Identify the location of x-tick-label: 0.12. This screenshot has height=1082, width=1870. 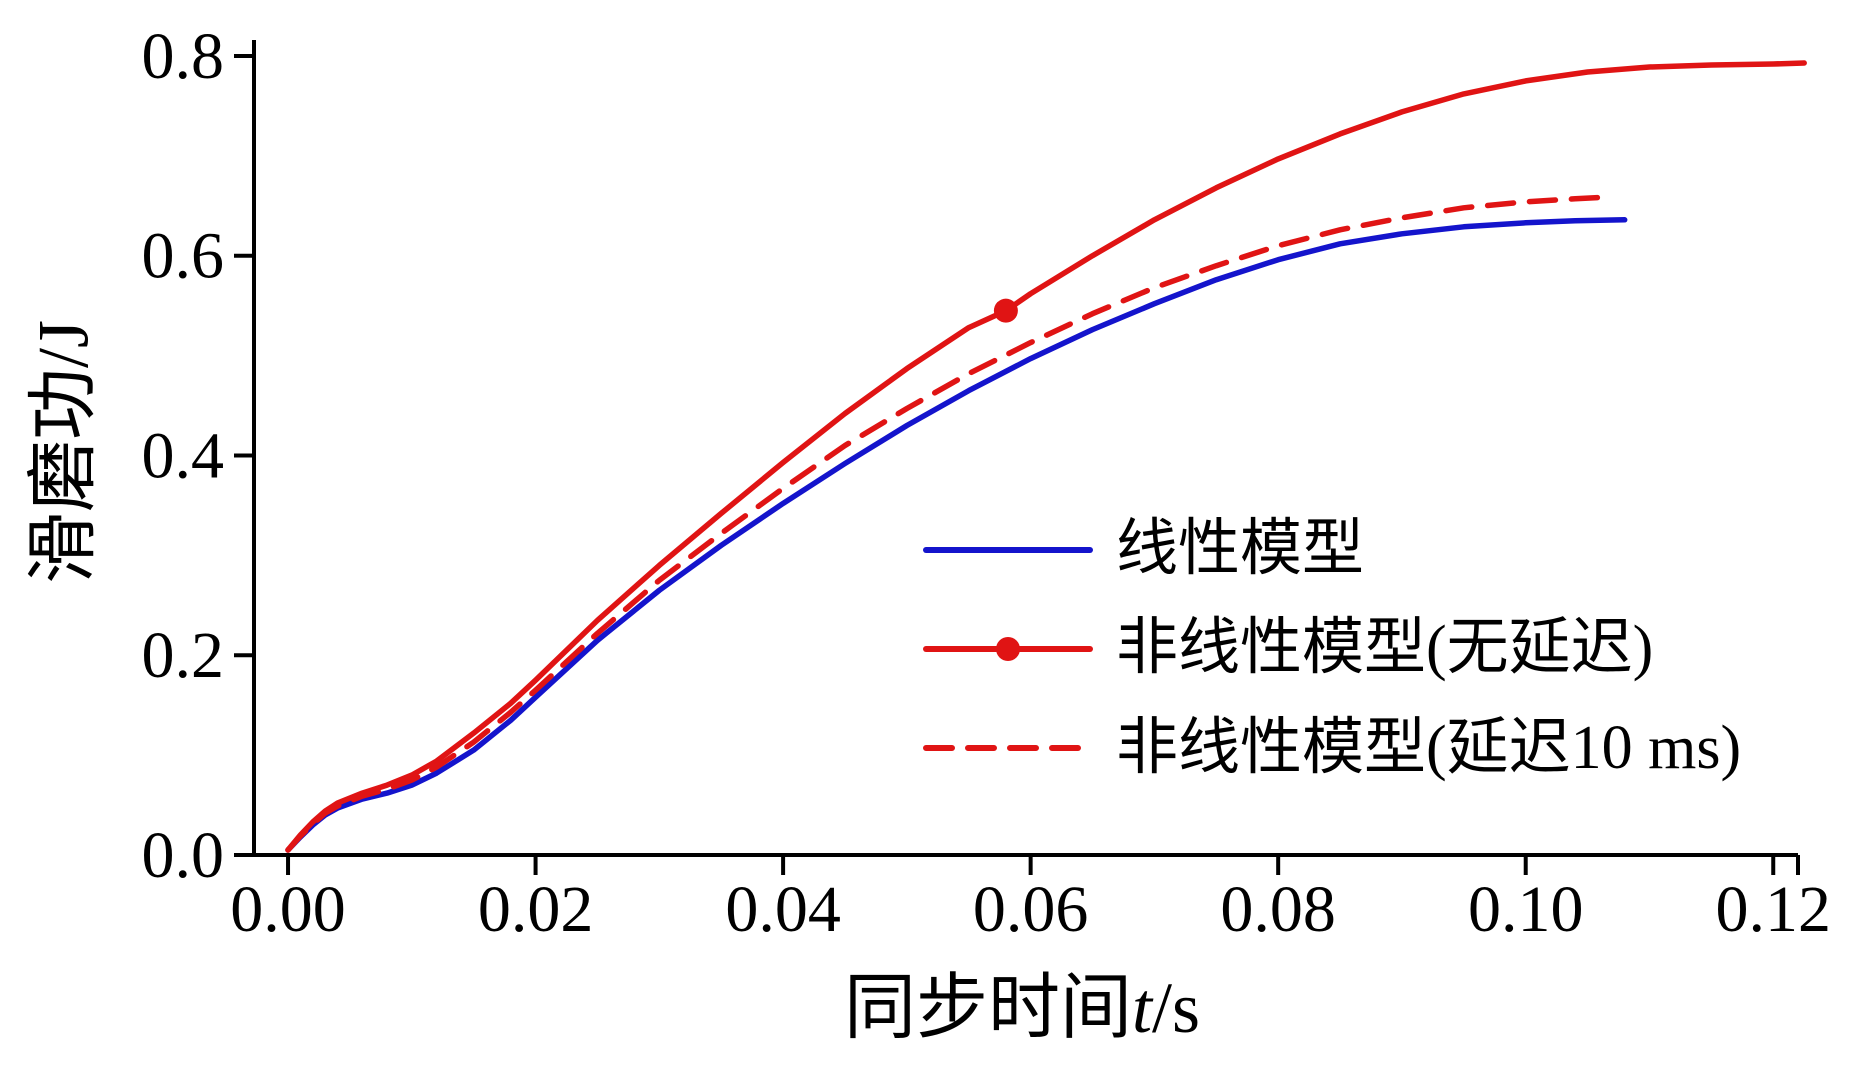
(1773, 909).